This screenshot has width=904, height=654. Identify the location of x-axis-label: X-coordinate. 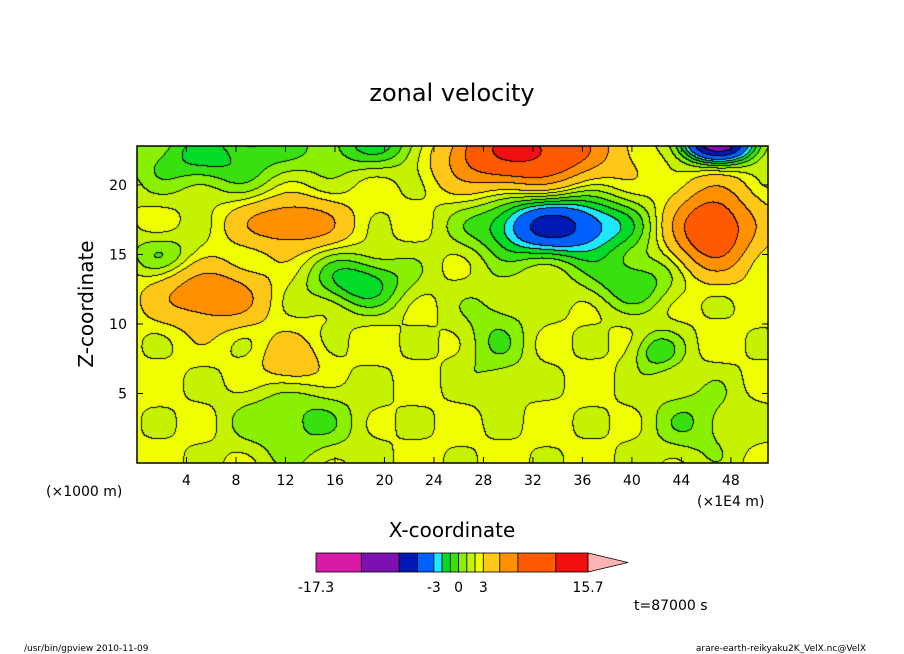
(452, 530).